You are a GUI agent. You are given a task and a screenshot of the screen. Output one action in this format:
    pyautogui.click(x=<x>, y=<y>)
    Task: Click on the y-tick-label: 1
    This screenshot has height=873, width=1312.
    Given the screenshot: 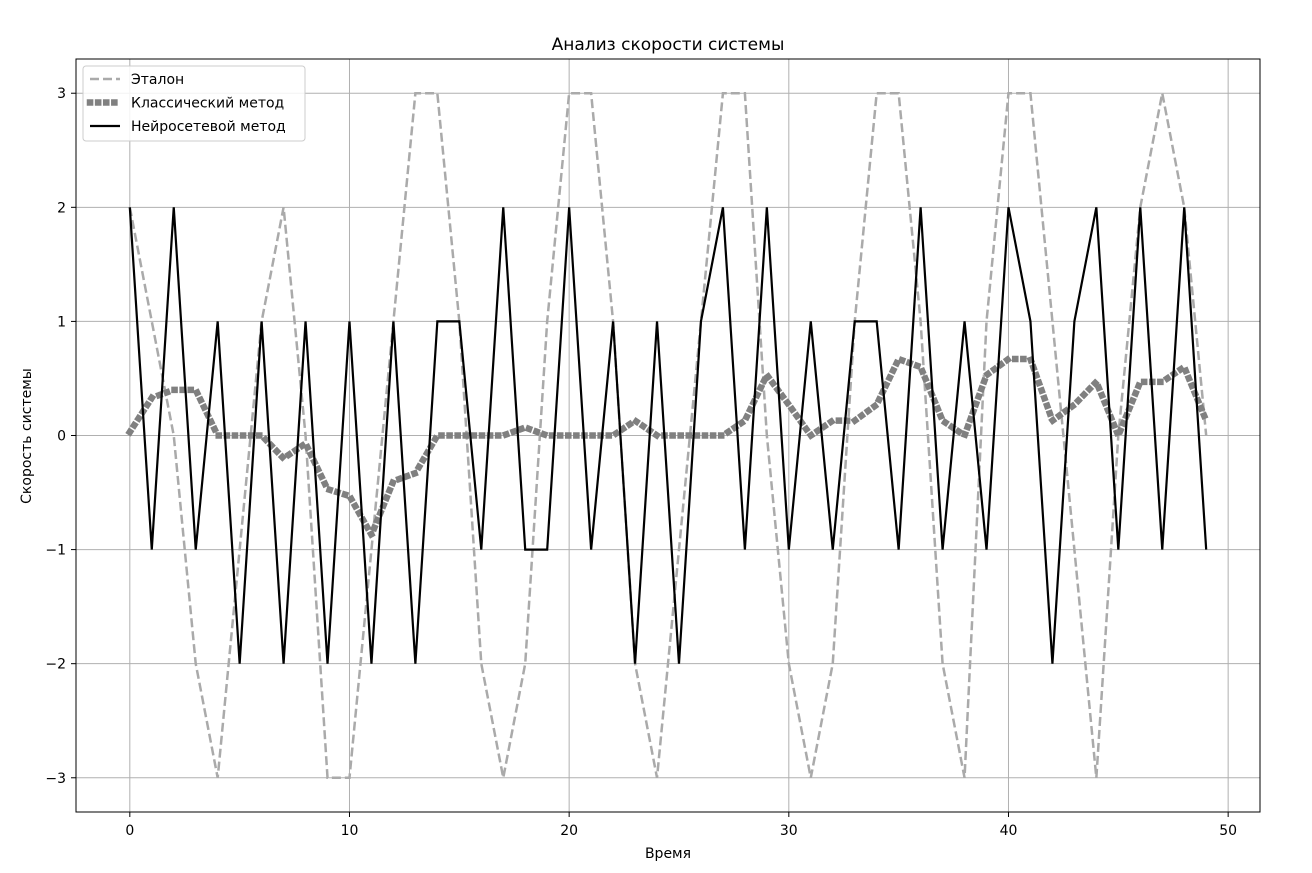 What is the action you would take?
    pyautogui.click(x=61, y=322)
    